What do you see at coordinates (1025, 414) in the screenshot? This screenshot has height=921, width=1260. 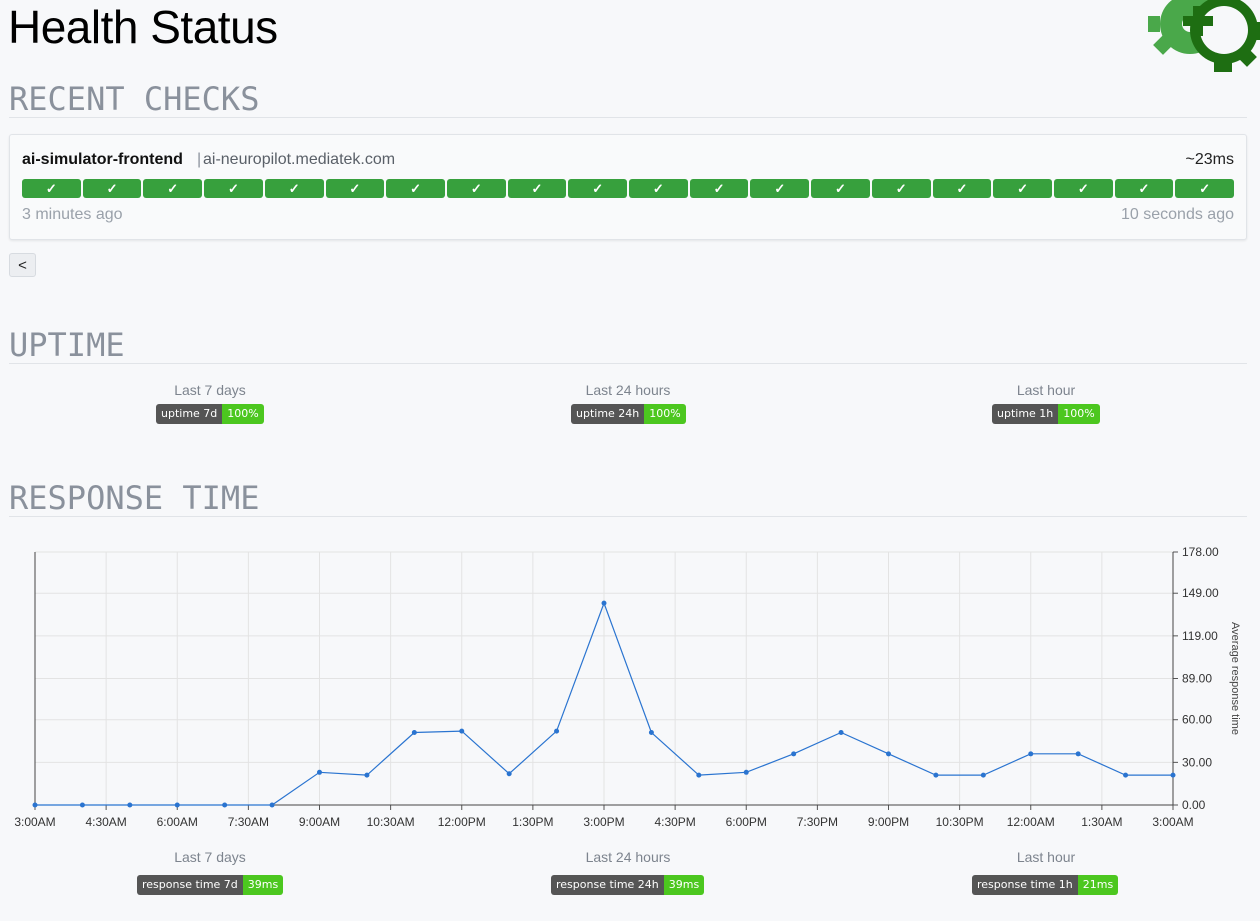 I see `badge-label: uptime 1h` at bounding box center [1025, 414].